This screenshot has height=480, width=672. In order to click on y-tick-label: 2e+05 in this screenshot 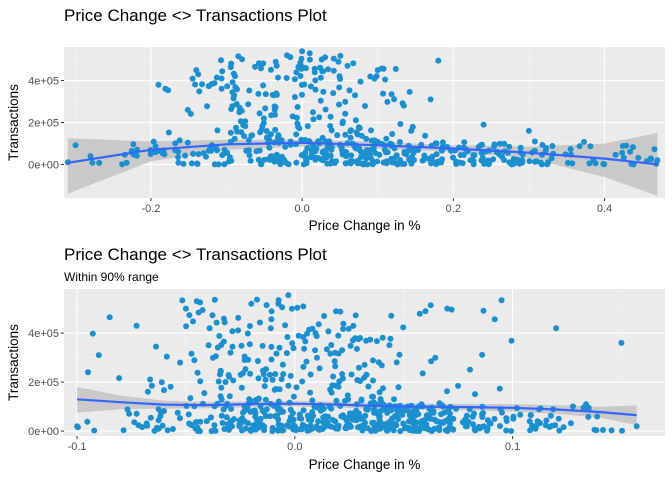, I will do `click(43, 383)`.